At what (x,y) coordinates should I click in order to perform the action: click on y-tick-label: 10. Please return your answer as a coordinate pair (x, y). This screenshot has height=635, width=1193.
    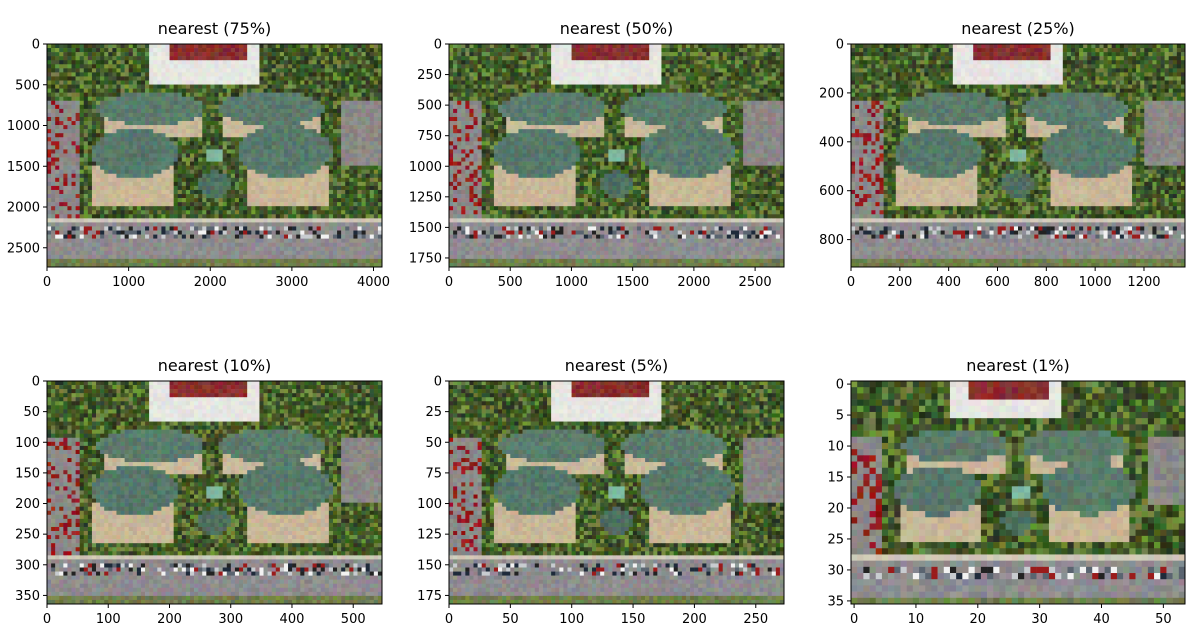
    Looking at the image, I should click on (835, 447).